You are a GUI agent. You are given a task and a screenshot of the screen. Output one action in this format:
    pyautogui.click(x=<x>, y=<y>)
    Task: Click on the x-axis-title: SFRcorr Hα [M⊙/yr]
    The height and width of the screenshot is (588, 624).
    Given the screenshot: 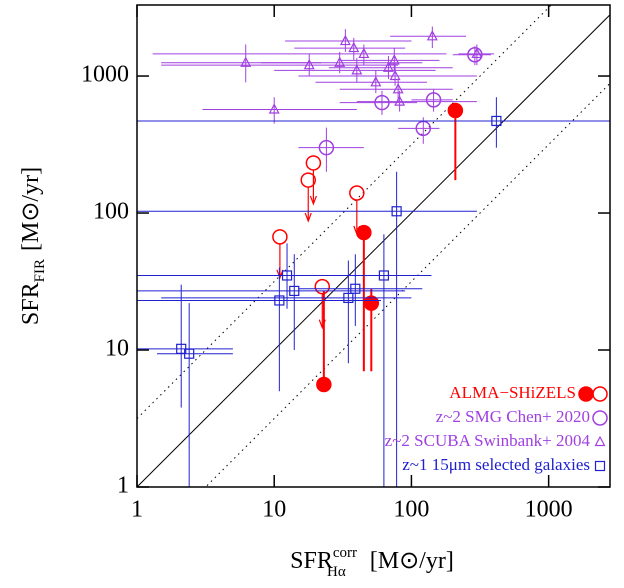 What is the action you would take?
    pyautogui.click(x=372, y=562)
    